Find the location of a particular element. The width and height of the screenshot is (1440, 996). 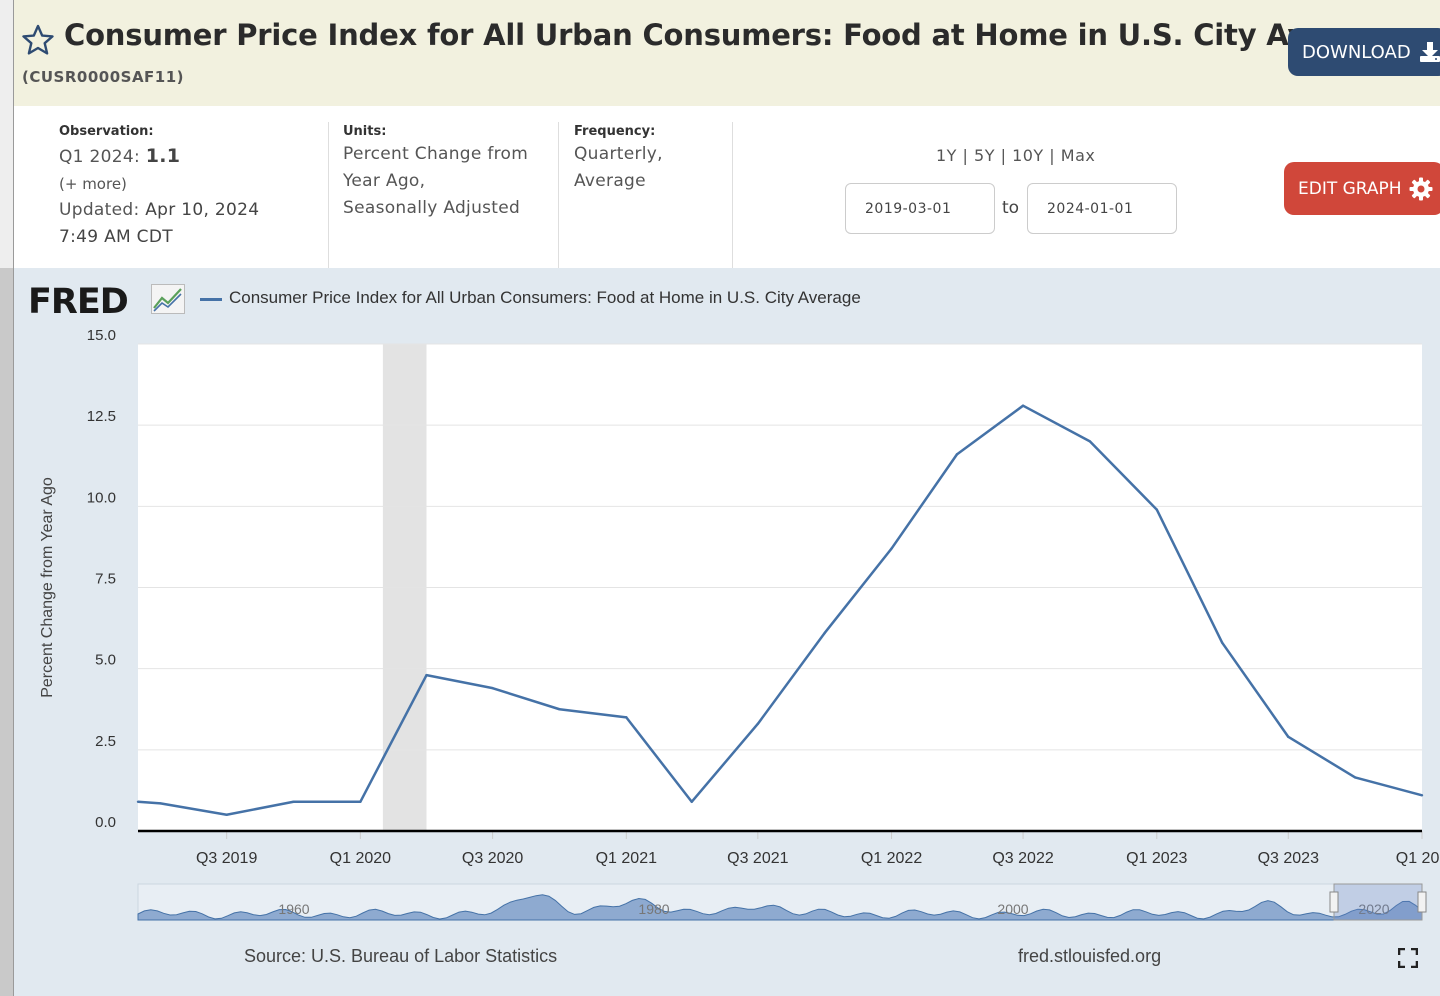

y-tick-label: 12.5 is located at coordinates (101, 416).